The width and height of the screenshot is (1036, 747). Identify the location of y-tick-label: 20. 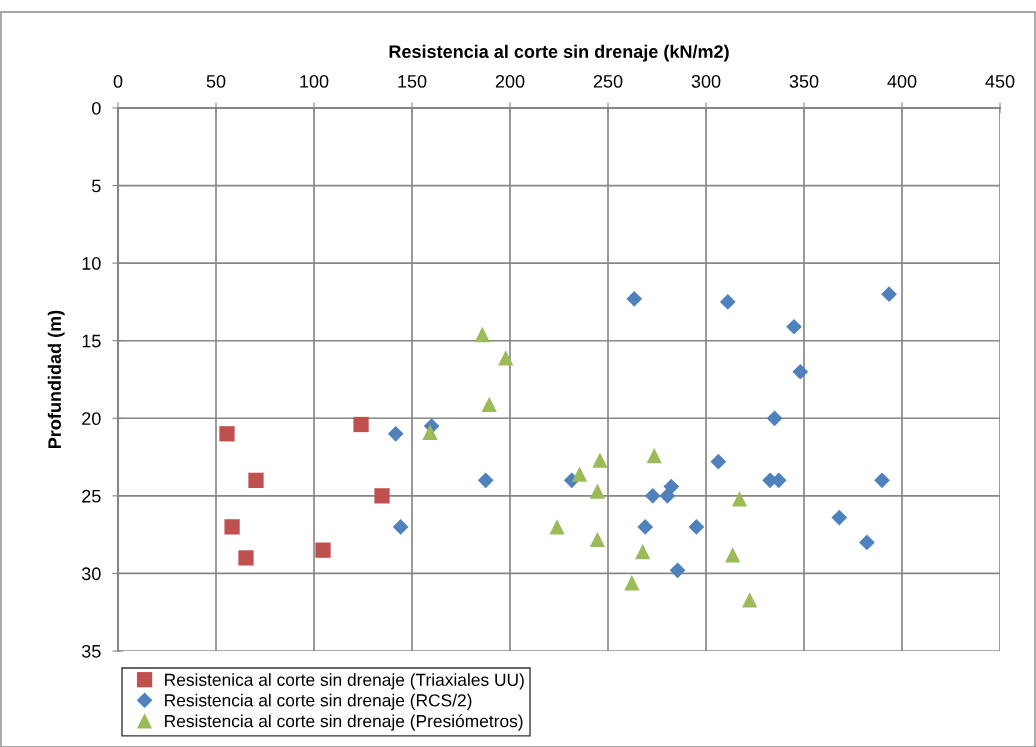
(91, 419).